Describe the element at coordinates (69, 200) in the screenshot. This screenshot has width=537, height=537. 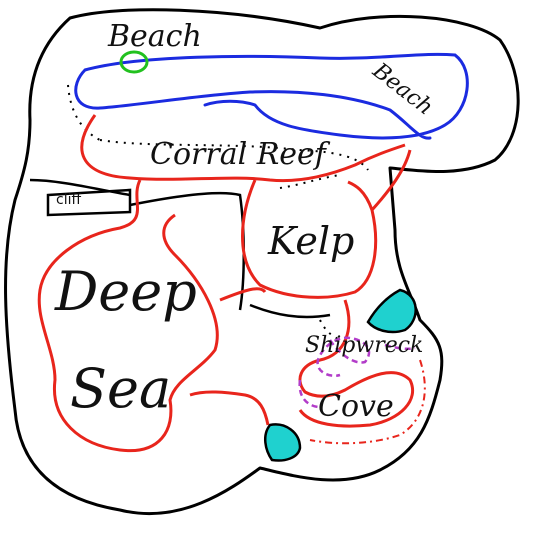
I see `label-cliff: cliff` at that location.